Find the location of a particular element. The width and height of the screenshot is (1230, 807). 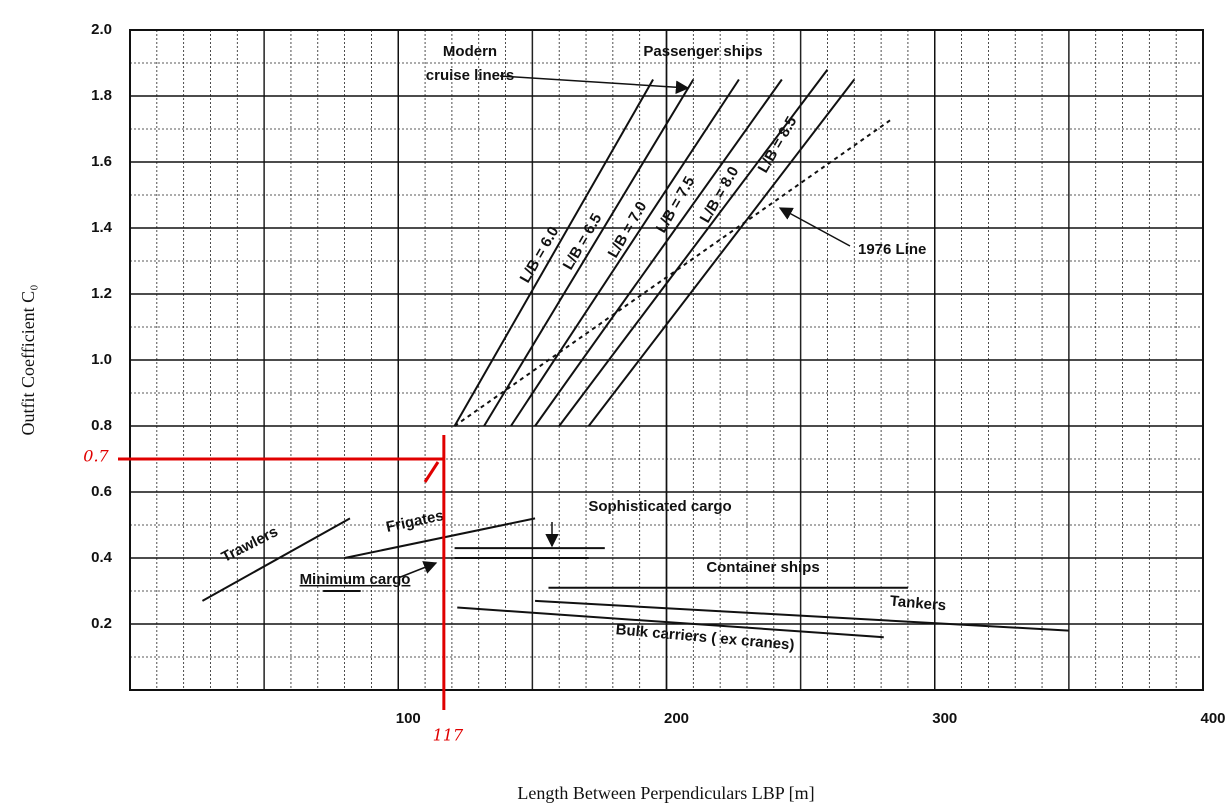

y-tick-label: 1.2 is located at coordinates (101, 293).